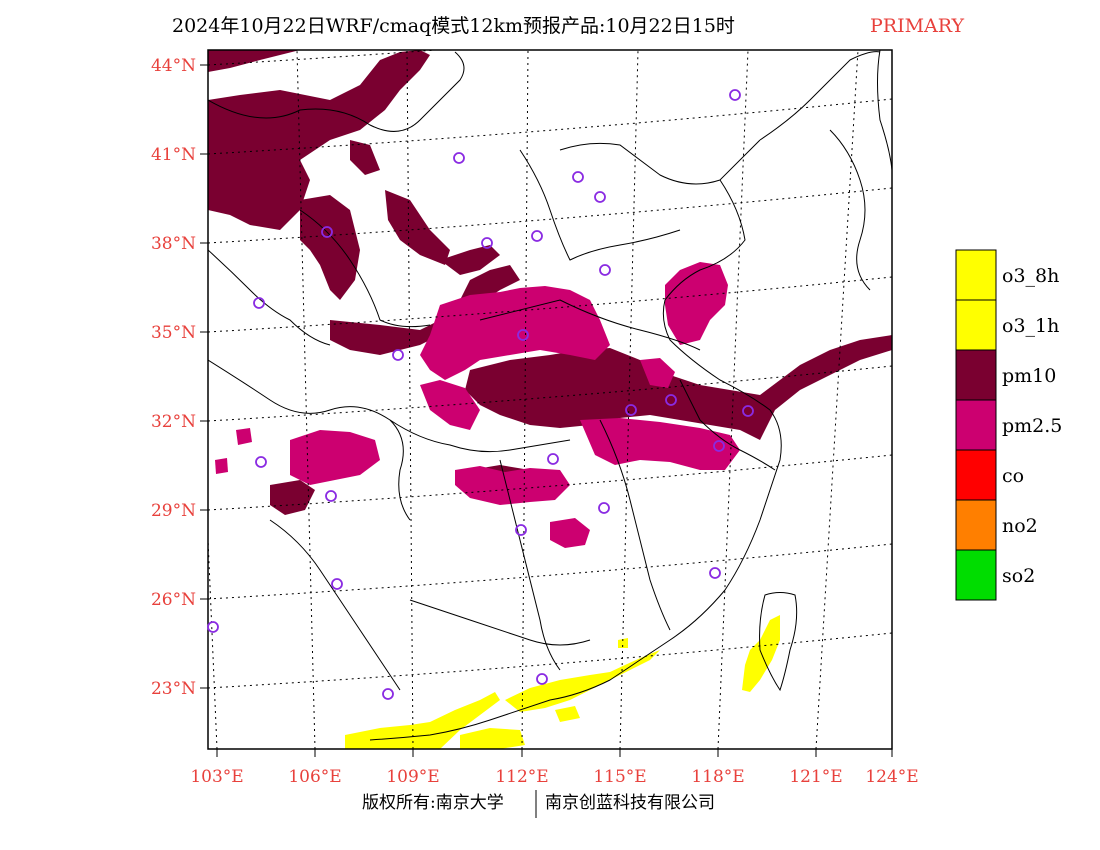  Describe the element at coordinates (412, 777) in the screenshot. I see `lon-label: 109°E` at that location.